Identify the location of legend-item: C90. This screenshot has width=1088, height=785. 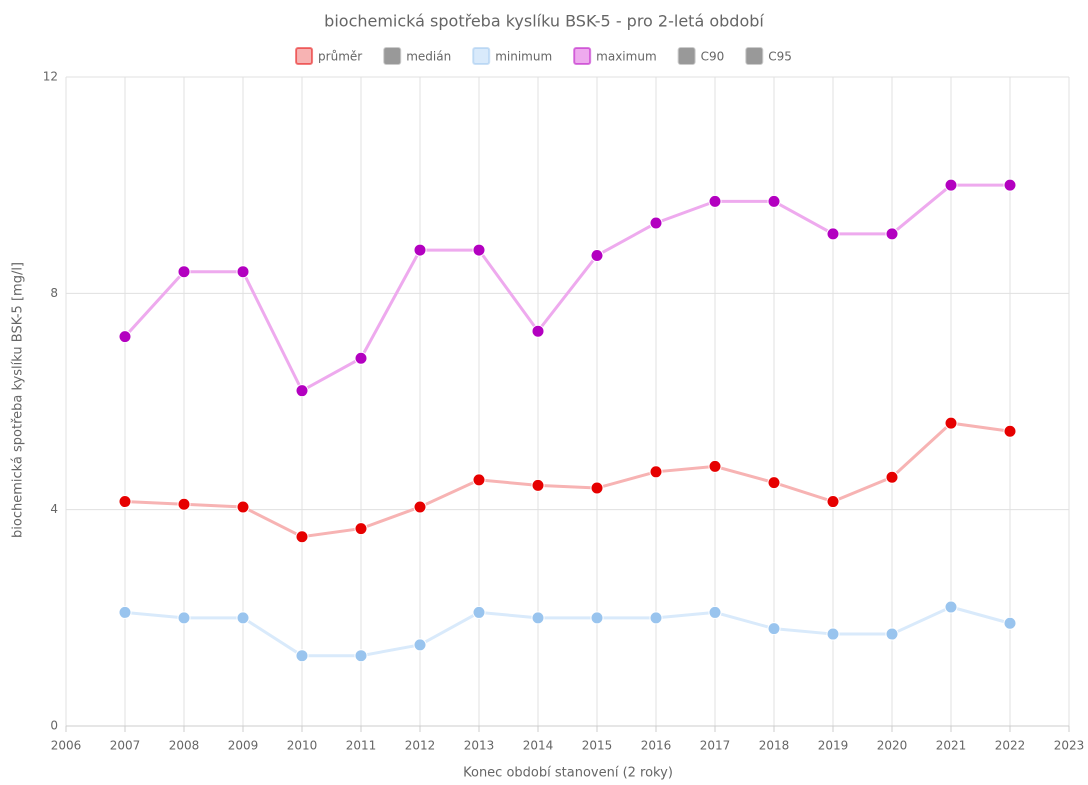
(701, 56).